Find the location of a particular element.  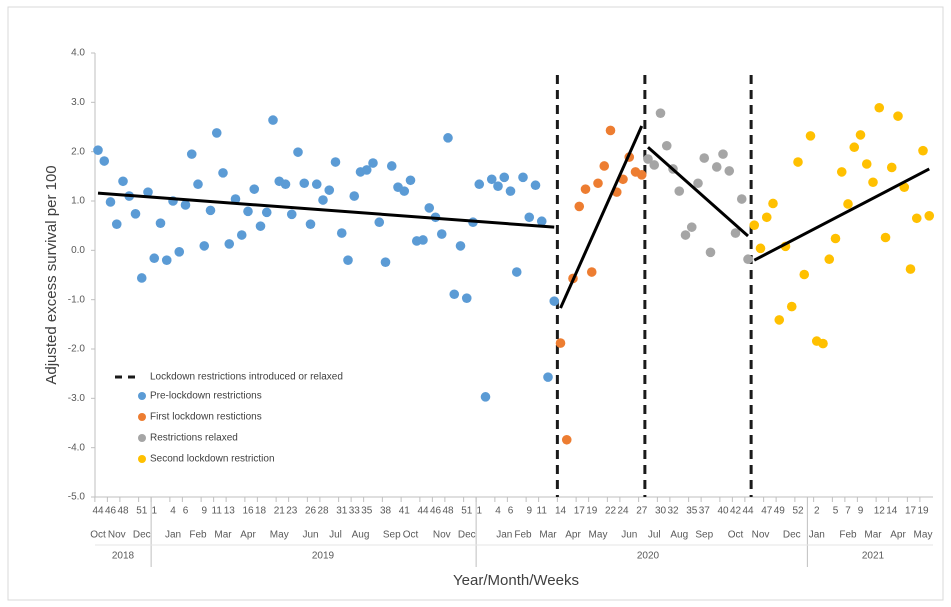

x-tick-label: 35 is located at coordinates (692, 511).